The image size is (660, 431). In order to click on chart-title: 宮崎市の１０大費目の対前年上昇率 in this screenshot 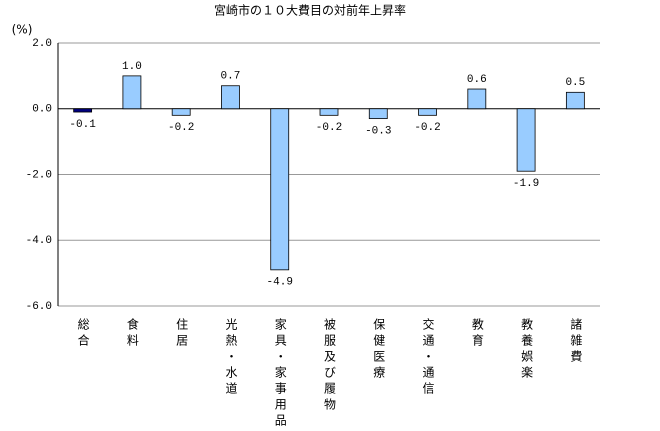, I will do `click(310, 10)`.